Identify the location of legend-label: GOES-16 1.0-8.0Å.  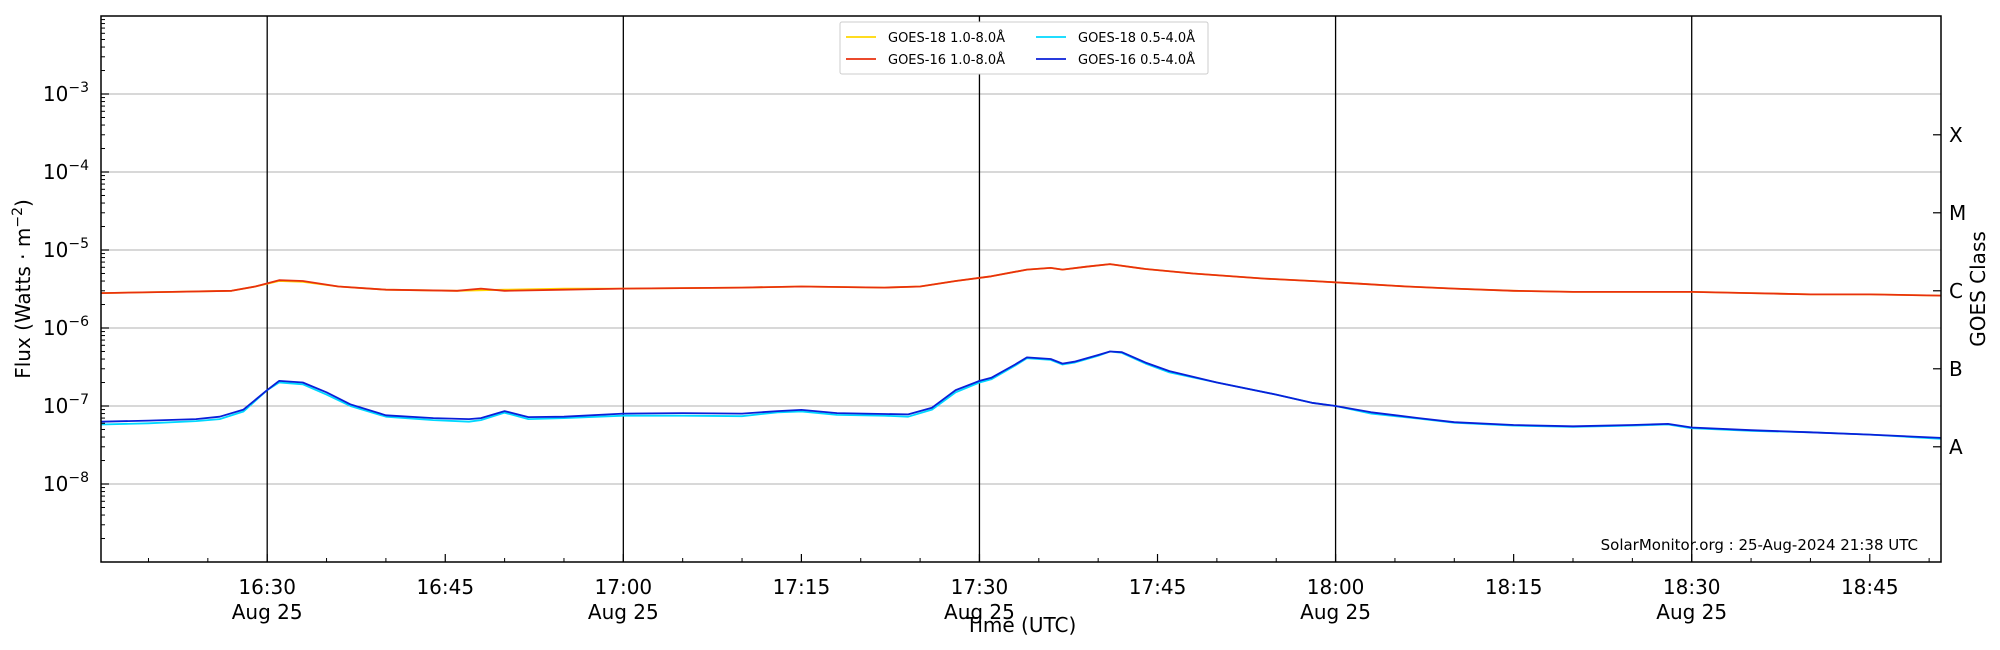
(946, 60).